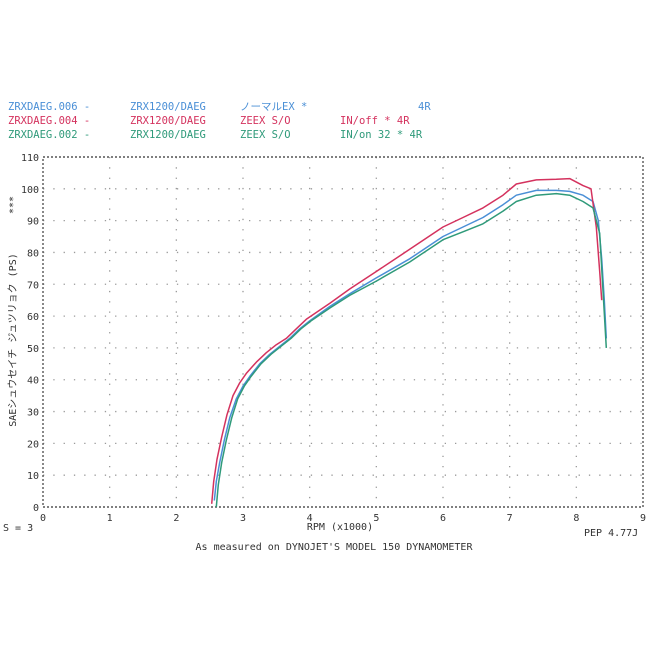 The image size is (650, 650). Describe the element at coordinates (33, 413) in the screenshot. I see `y-tick-label: 30` at that location.